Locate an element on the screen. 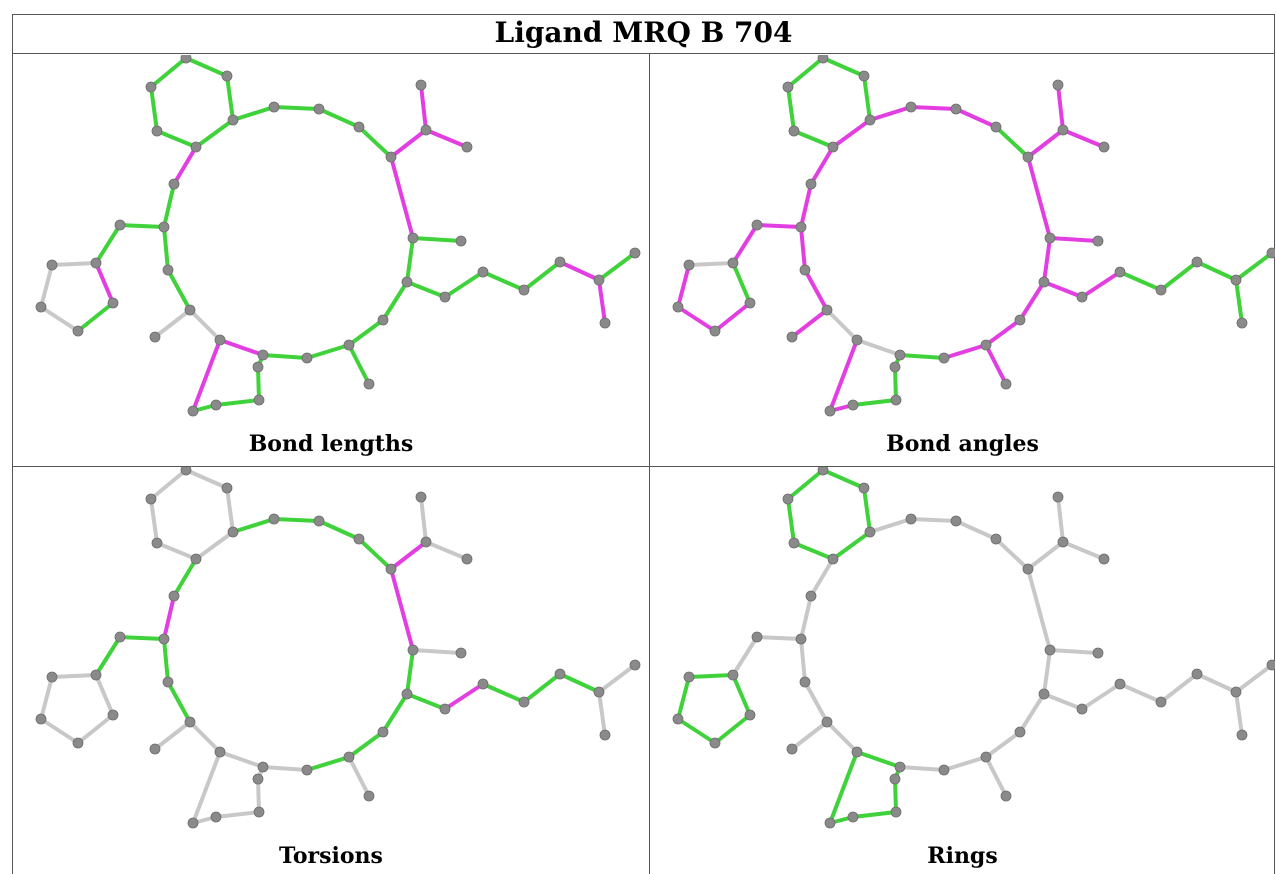 The image size is (1276, 874). bond-m4-i1 is located at coordinates (408, 143).